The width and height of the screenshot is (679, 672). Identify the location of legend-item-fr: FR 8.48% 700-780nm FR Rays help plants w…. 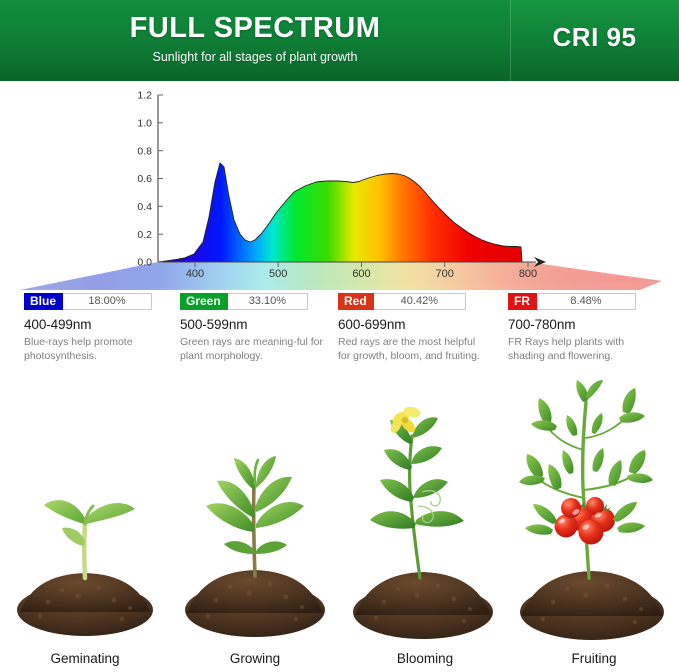
(585, 328).